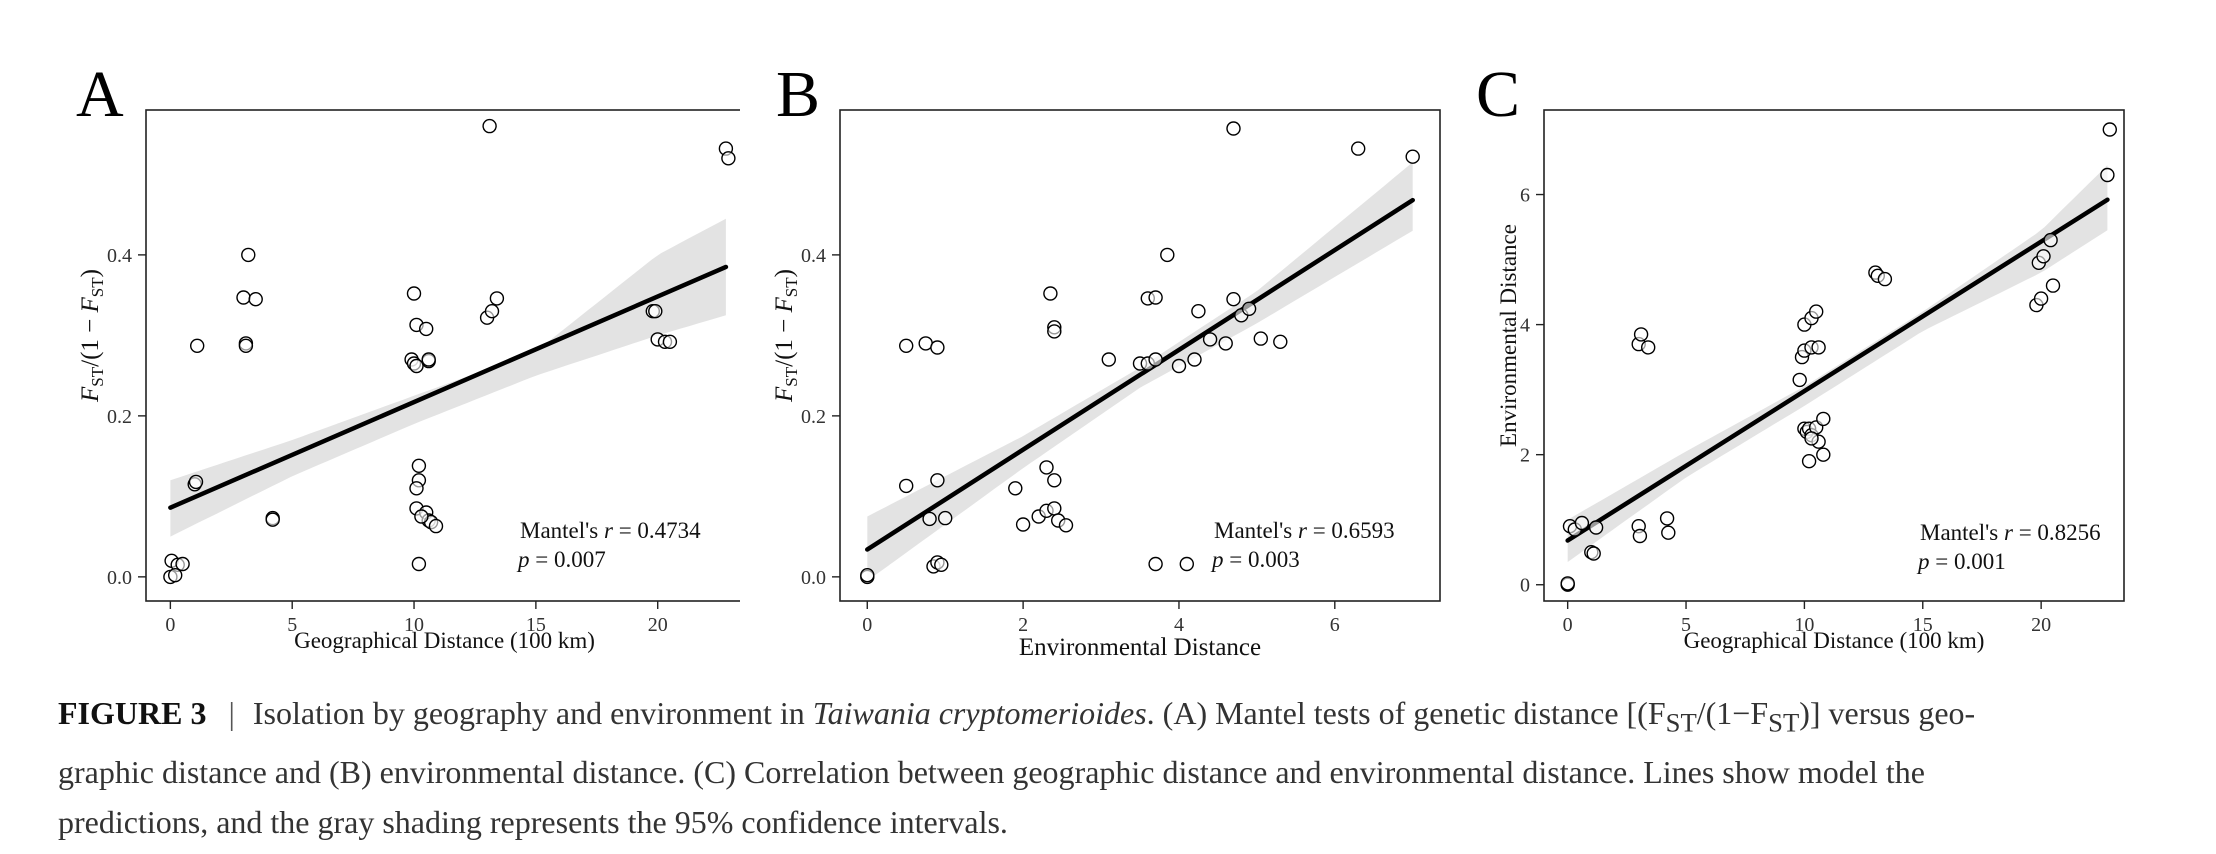 The image size is (2216, 854). Describe the element at coordinates (119, 256) in the screenshot. I see `y-tick-label-a-2: 0.4` at that location.